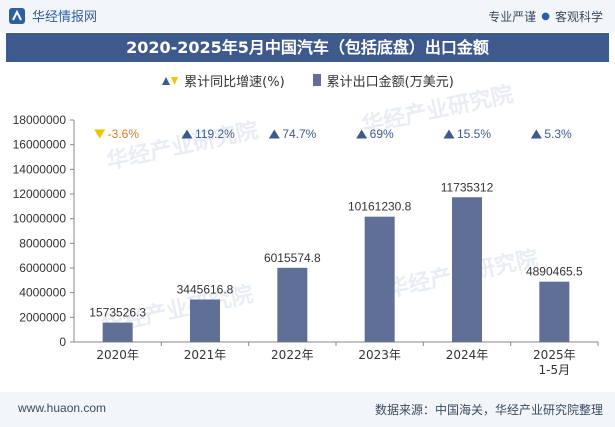 Image resolution: width=615 pixels, height=427 pixels. What do you see at coordinates (205, 355) in the screenshot?
I see `x-tick-label: 2021年` at bounding box center [205, 355].